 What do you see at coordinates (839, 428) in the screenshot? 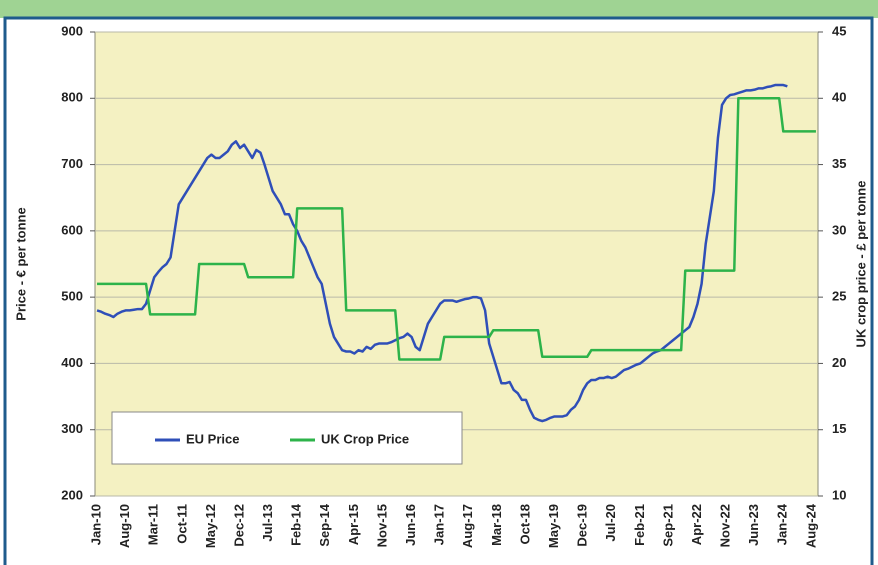
I see `y2-tick-label: 15` at bounding box center [839, 428].